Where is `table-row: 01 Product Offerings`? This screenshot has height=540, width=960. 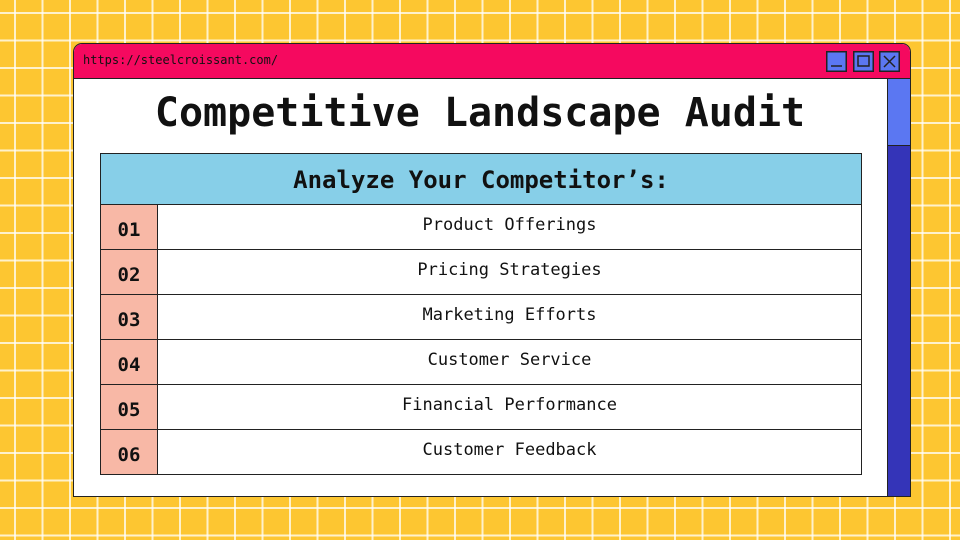 table-row: 01 Product Offerings is located at coordinates (481, 227).